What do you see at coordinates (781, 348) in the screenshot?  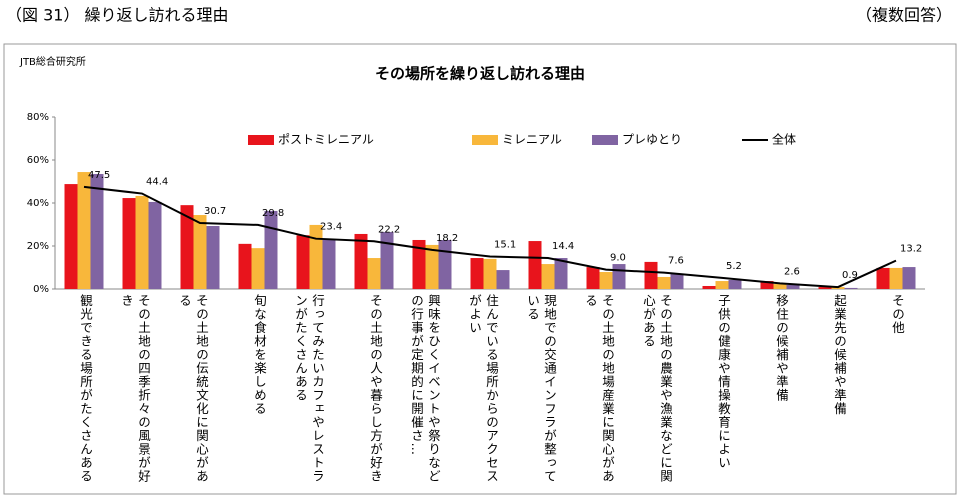 I see `x-tick-label: 移住の候補や準備` at bounding box center [781, 348].